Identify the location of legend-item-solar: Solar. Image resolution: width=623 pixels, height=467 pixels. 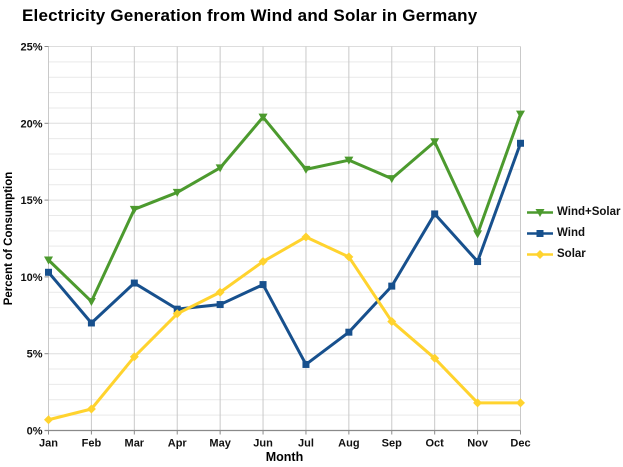
(573, 254).